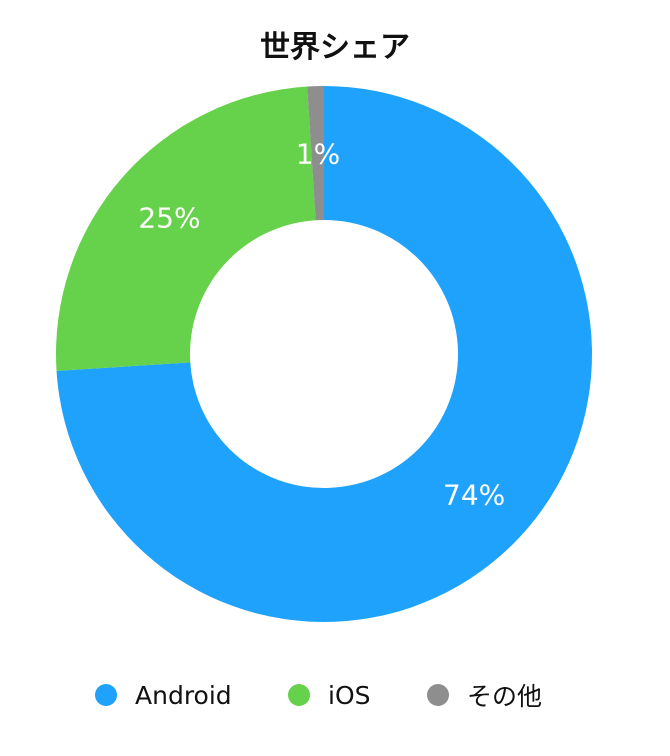 This screenshot has width=670, height=756. I want to click on slice-ios, so click(185, 228).